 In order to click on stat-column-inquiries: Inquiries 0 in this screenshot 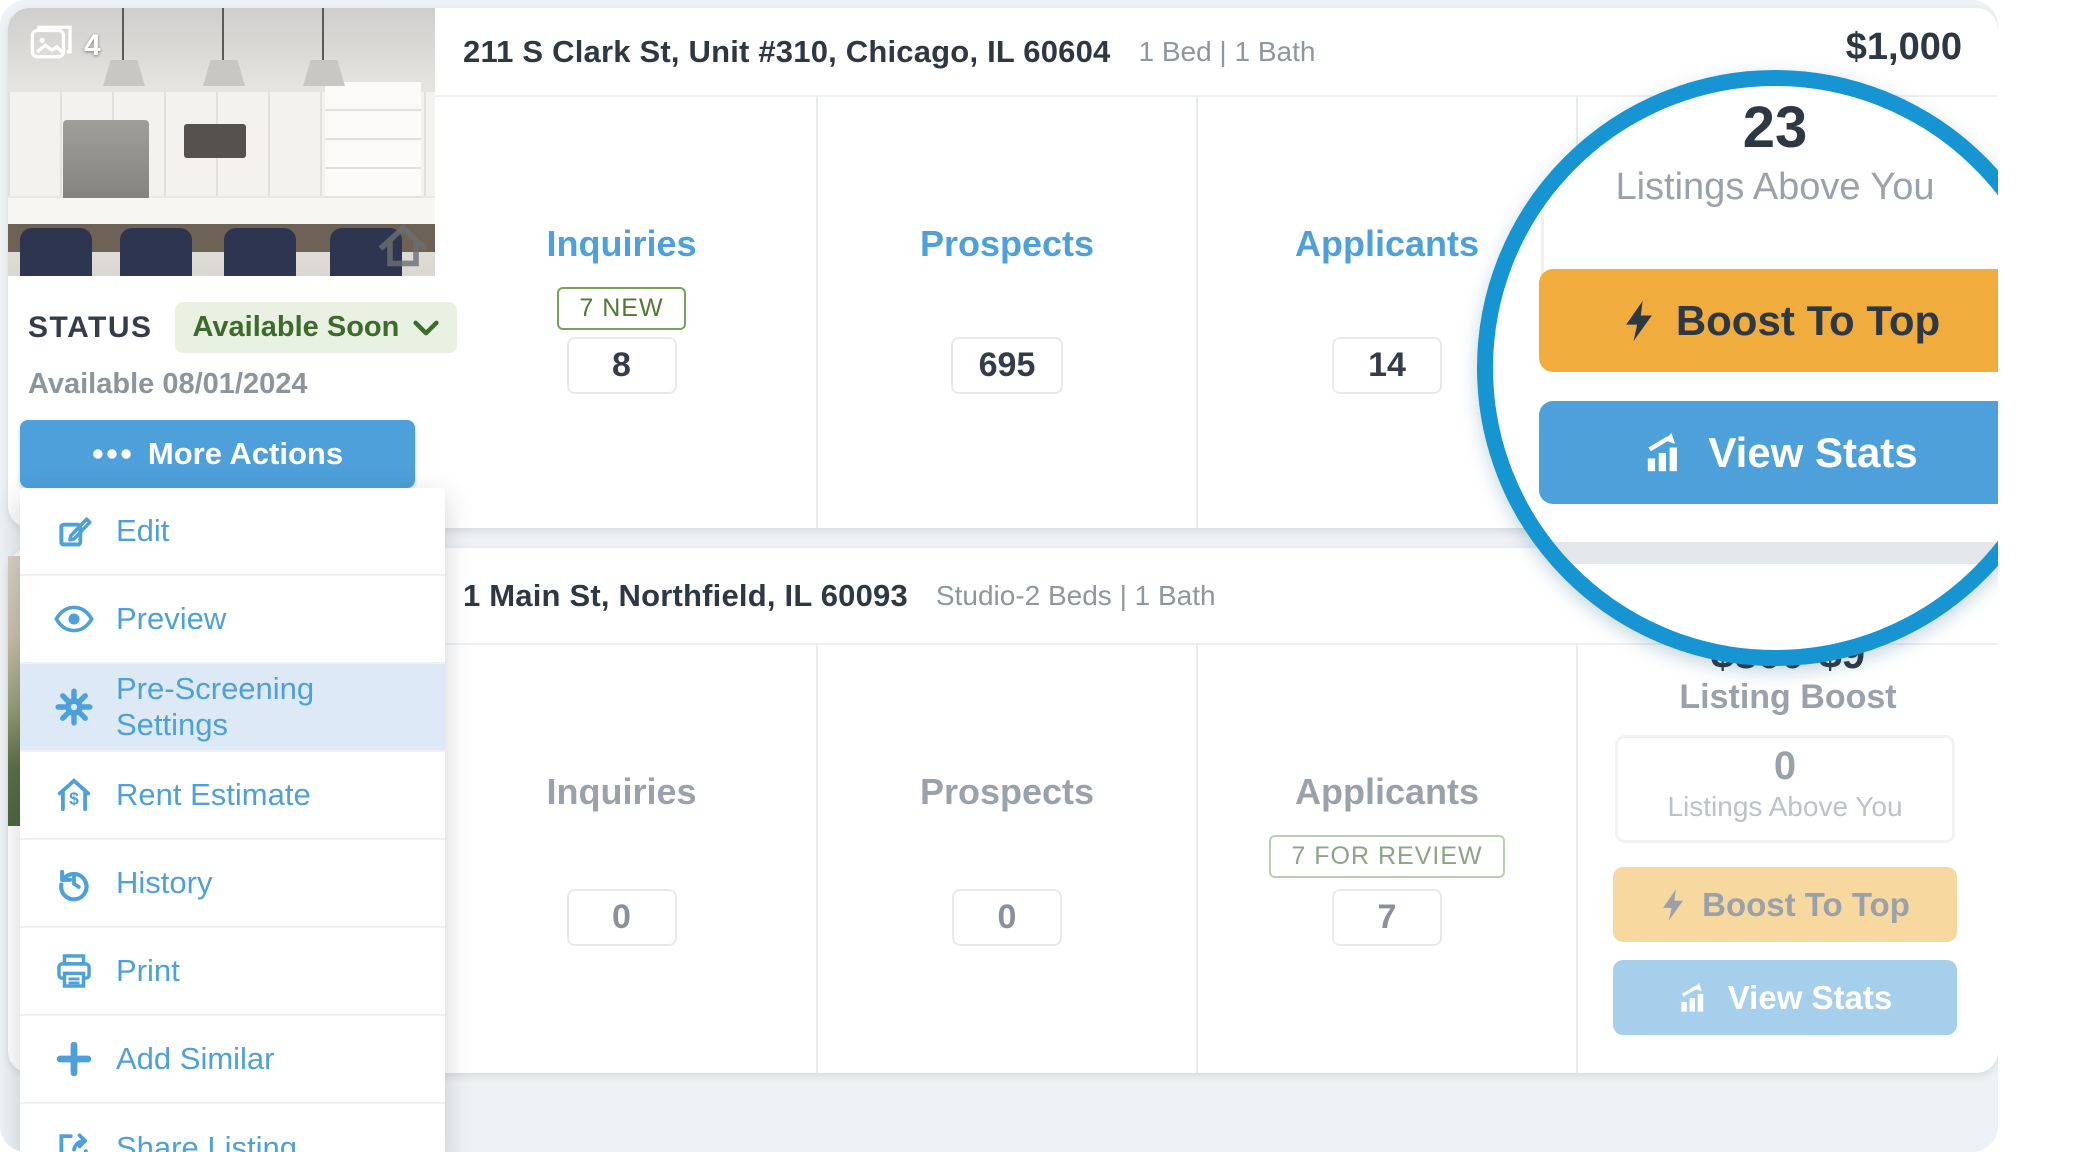, I will do `click(622, 858)`.